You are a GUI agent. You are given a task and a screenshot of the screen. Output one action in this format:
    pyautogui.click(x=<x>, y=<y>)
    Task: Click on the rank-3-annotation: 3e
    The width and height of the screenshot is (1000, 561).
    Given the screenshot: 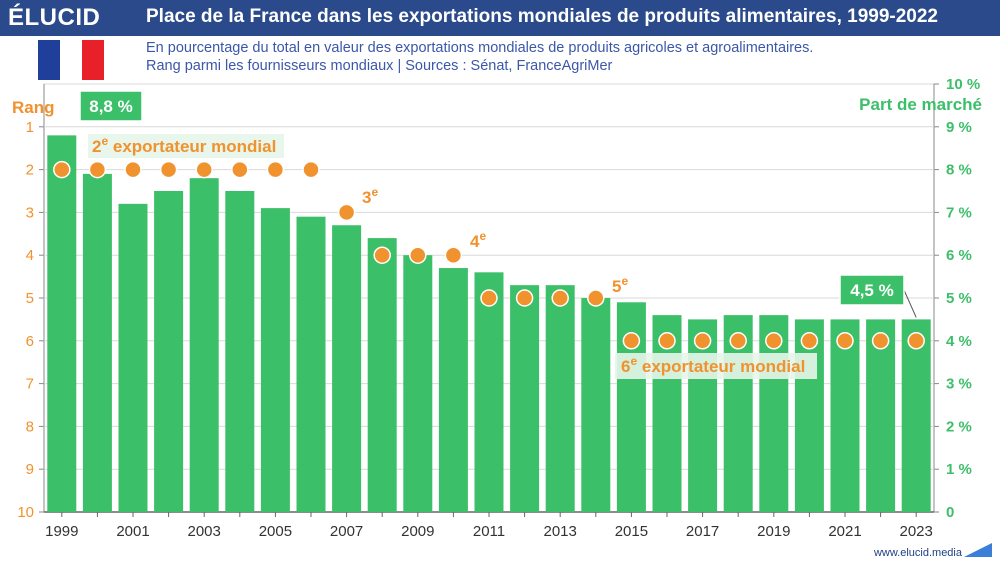 What is the action you would take?
    pyautogui.click(x=370, y=196)
    